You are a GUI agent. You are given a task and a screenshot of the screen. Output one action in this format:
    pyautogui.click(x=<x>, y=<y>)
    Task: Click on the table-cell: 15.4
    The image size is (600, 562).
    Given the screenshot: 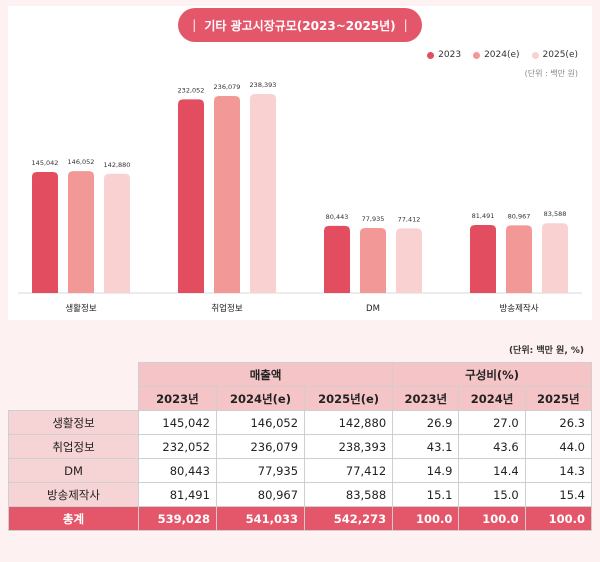 What is the action you would take?
    pyautogui.click(x=558, y=494)
    